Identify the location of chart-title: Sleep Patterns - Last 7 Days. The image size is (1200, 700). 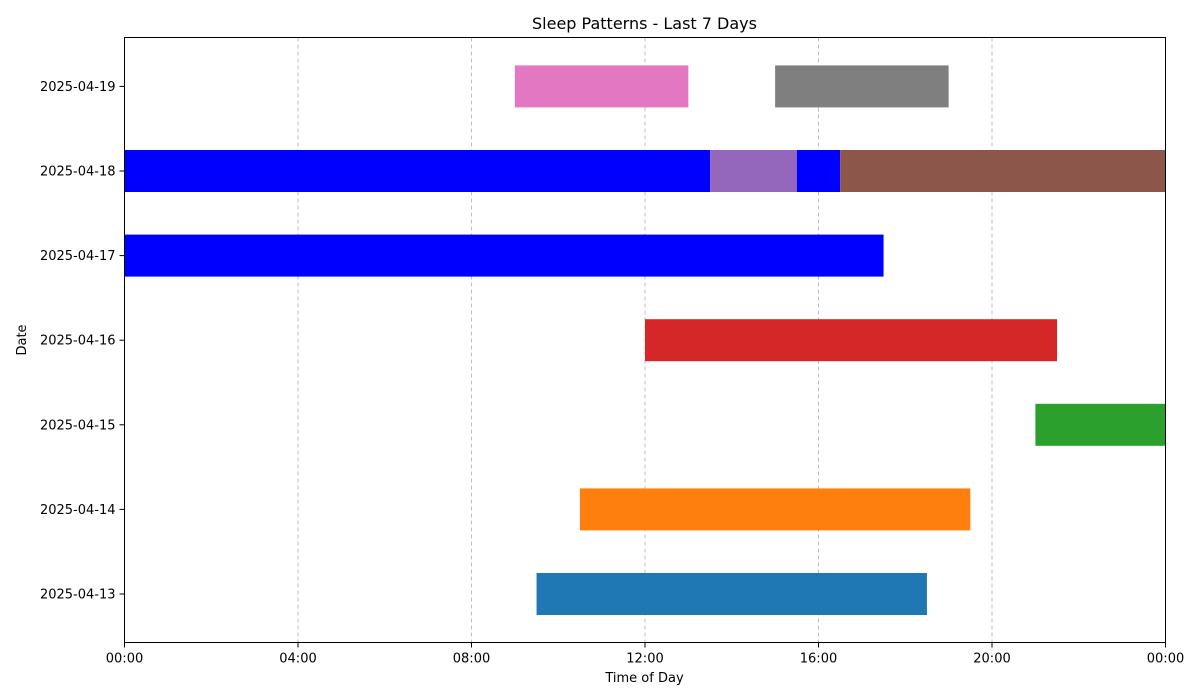
(644, 23).